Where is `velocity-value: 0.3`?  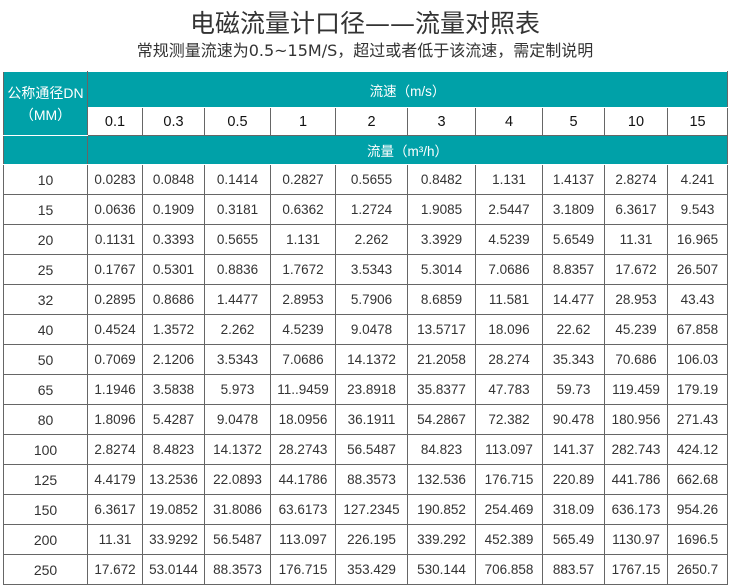 velocity-value: 0.3 is located at coordinates (173, 121).